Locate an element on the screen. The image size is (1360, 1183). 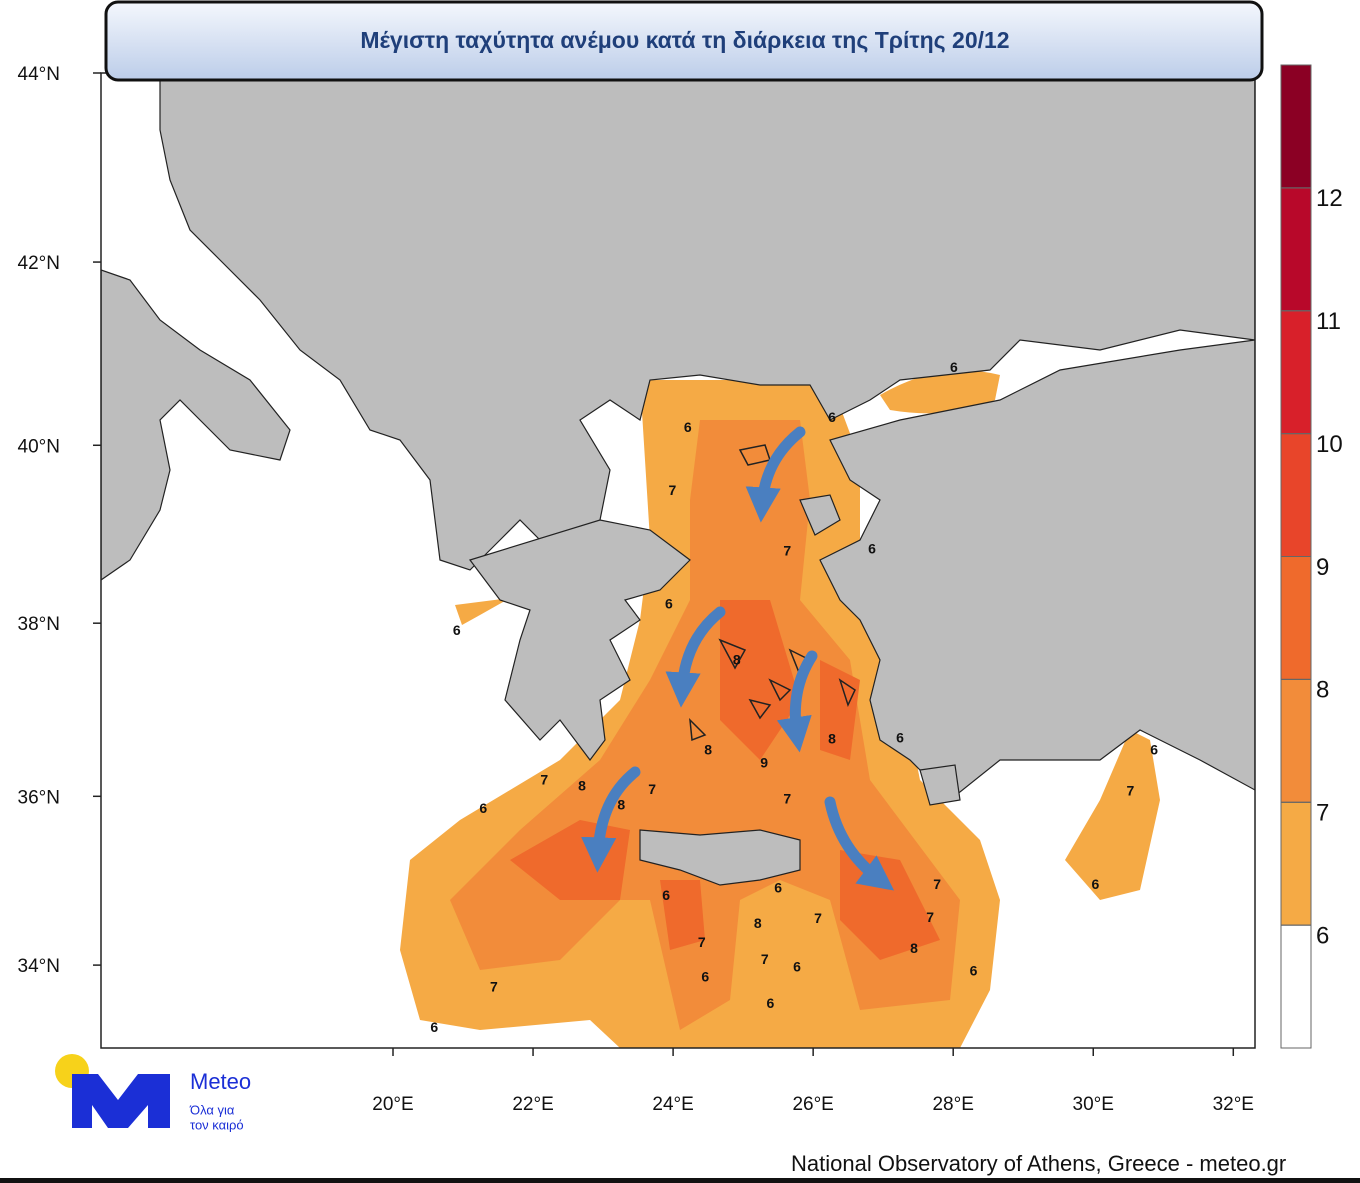
lat-tick-label: 40°N is located at coordinates (39, 446).